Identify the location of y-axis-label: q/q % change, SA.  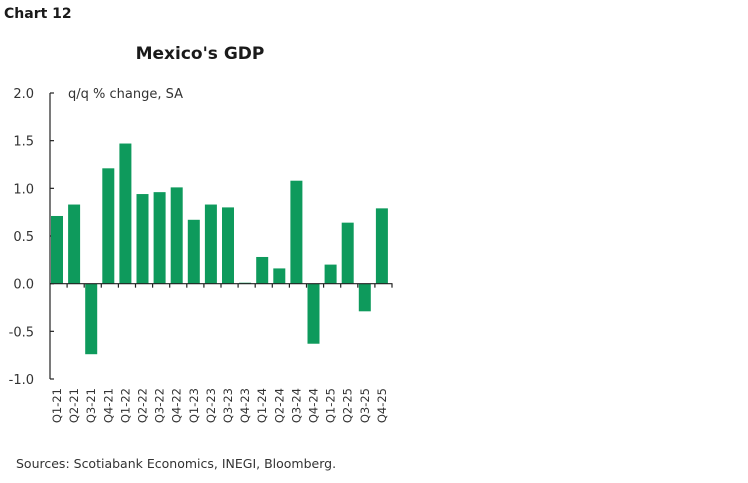
(125, 94).